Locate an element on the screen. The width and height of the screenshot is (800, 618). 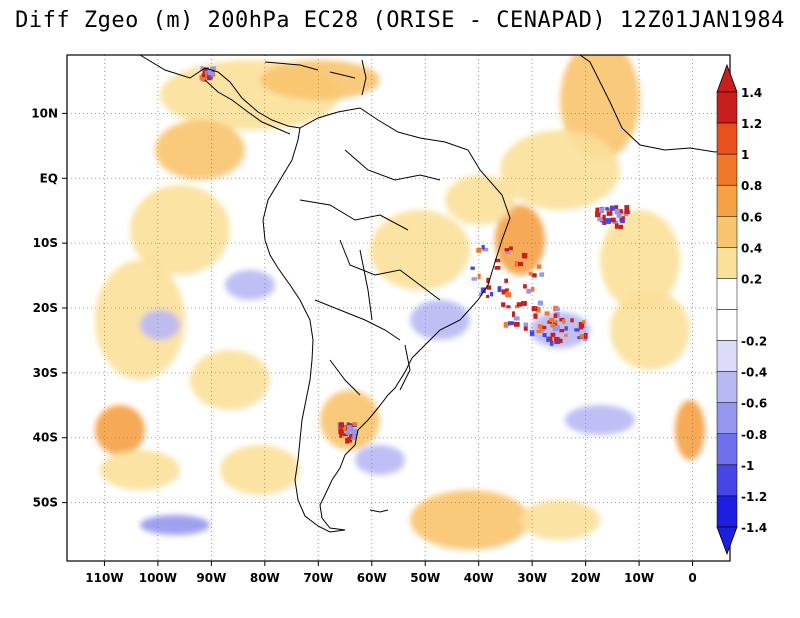
colorbar-label: 1.2 is located at coordinates (751, 124).